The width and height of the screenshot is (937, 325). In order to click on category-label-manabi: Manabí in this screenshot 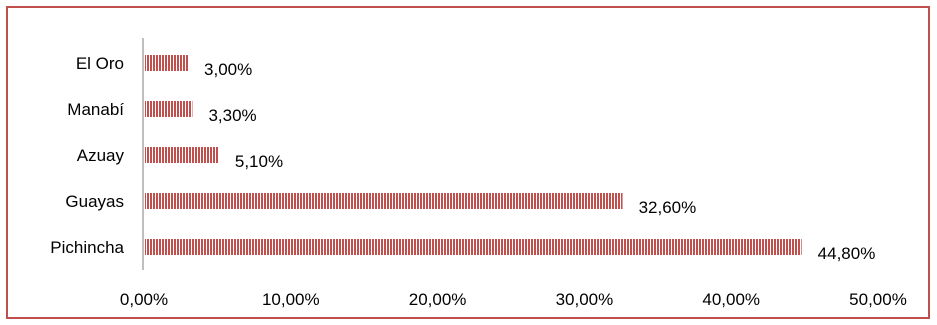, I will do `click(95, 109)`.